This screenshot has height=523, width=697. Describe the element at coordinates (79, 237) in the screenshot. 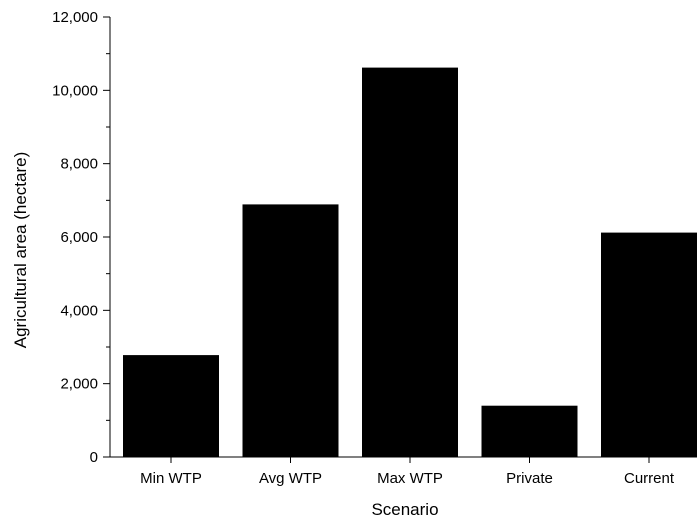

I see `y-tick-label: 6,000` at that location.